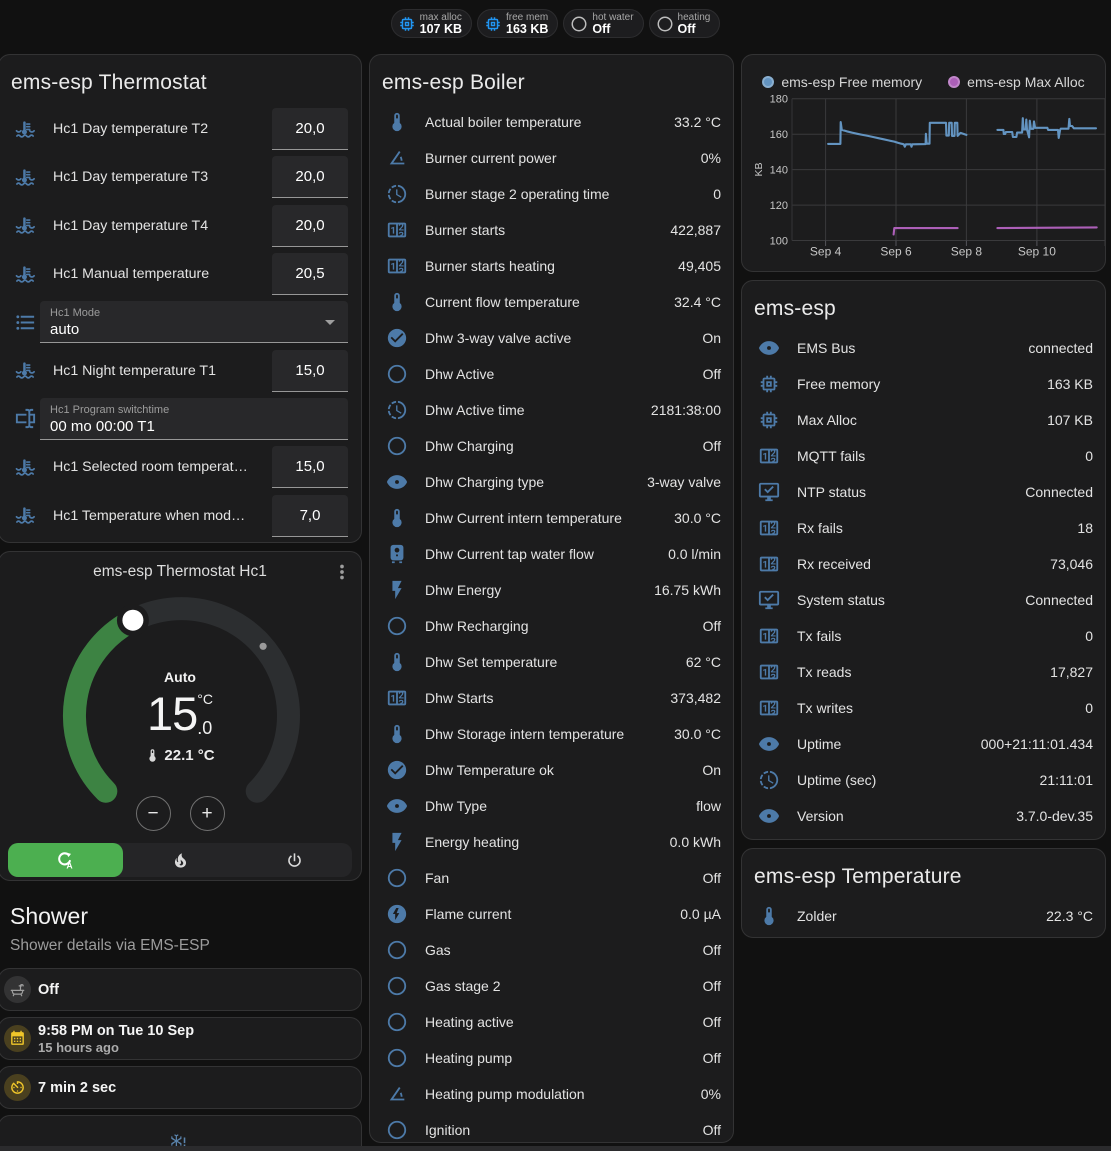 Image resolution: width=1111 pixels, height=1151 pixels. What do you see at coordinates (603, 23) in the screenshot?
I see `badge-hot-water: hot water Off` at bounding box center [603, 23].